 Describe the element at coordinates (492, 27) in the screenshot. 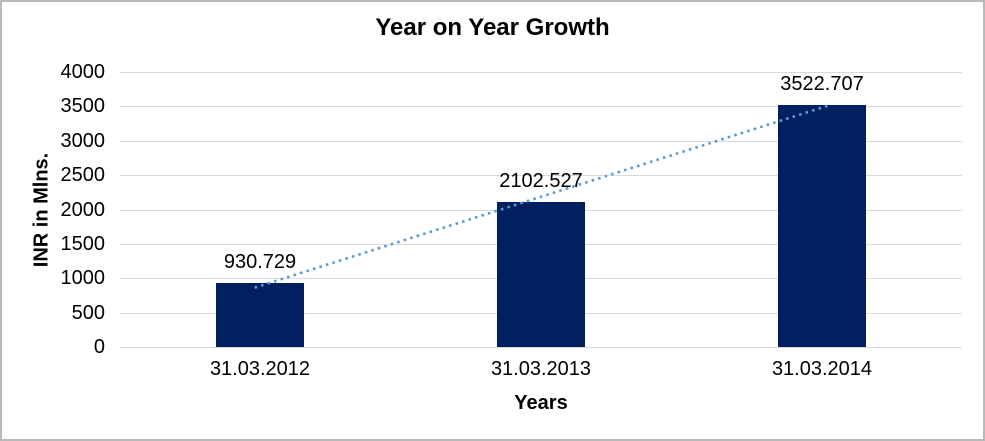

I see `chart-title: Year on Year Growth` at that location.